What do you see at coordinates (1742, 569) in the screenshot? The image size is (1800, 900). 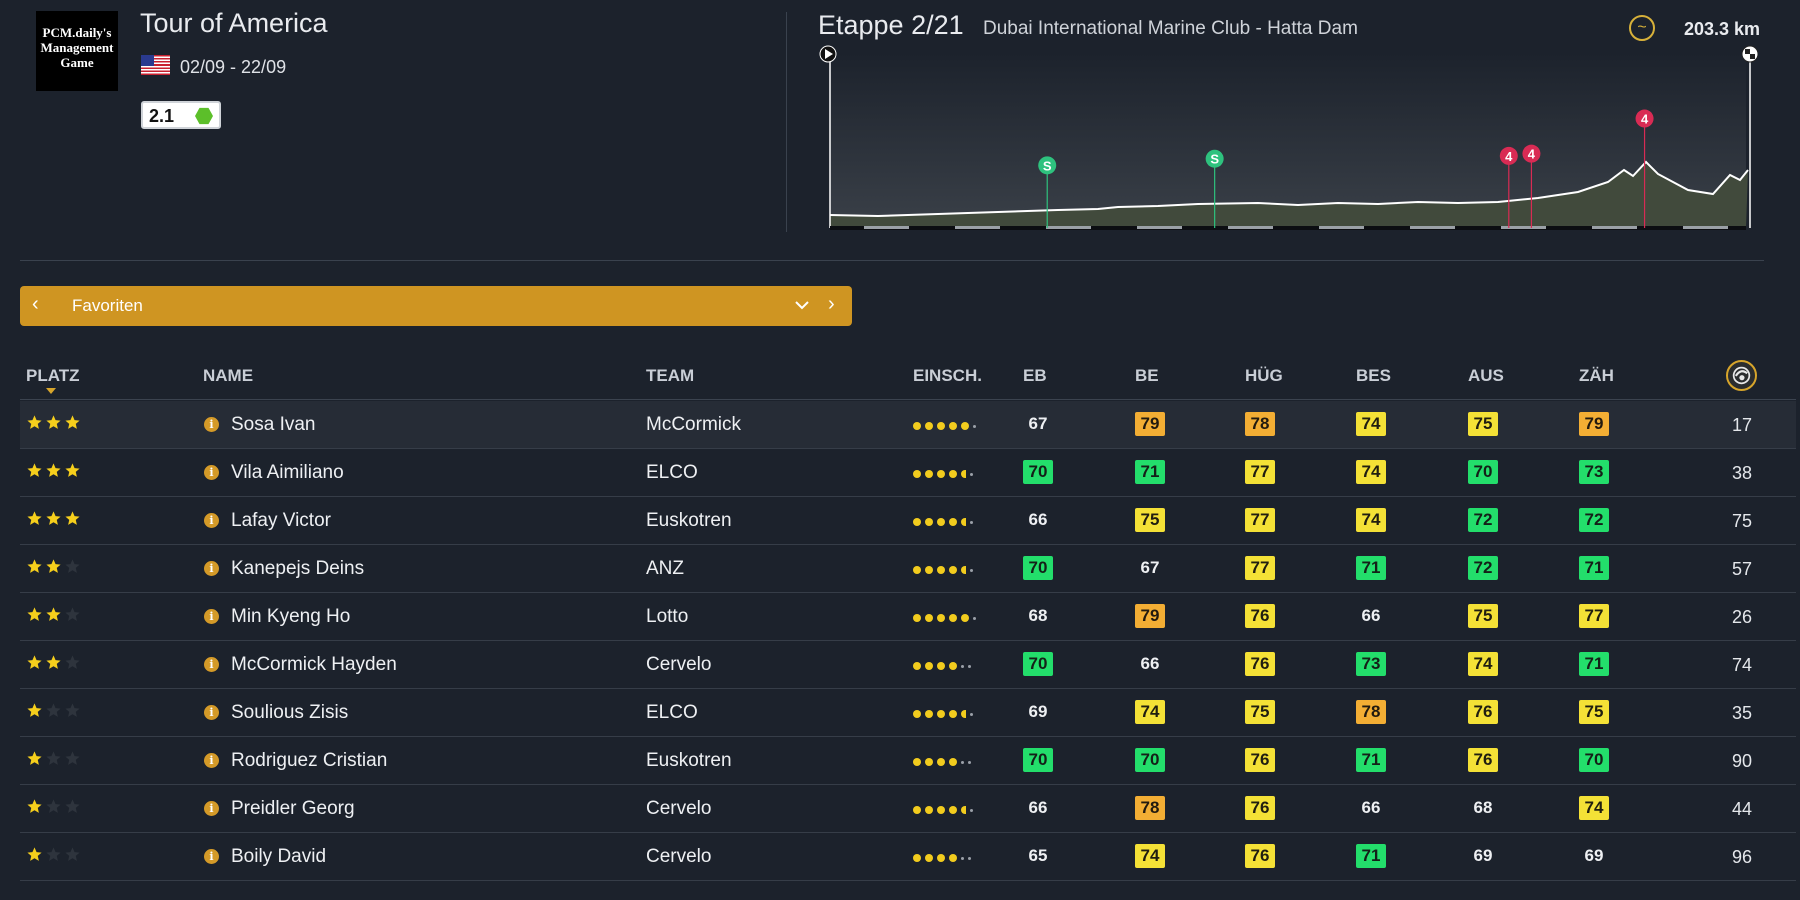 I see `rider-value: 57` at bounding box center [1742, 569].